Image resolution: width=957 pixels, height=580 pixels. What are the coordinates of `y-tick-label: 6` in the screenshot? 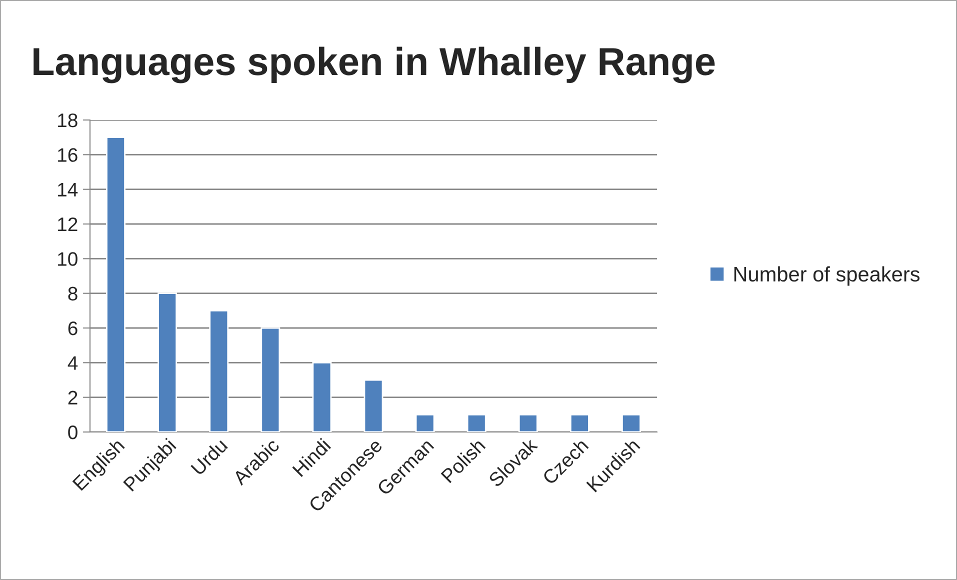 It's located at (73, 328).